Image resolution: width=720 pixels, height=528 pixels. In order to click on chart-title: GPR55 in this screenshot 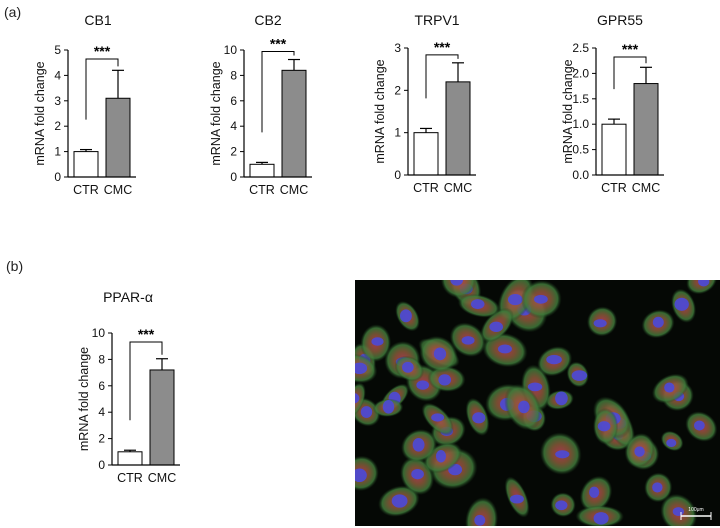, I will do `click(620, 20)`.